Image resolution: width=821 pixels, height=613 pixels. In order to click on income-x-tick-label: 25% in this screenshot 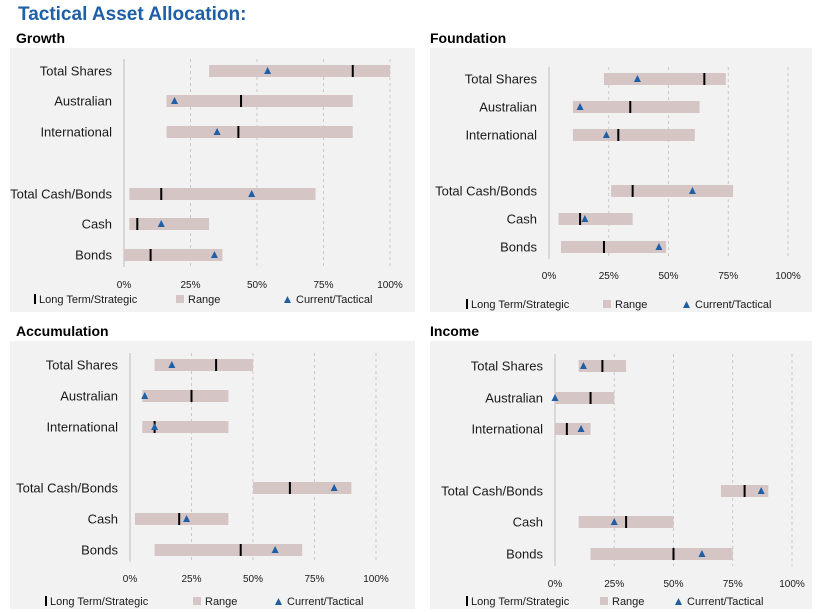, I will do `click(614, 584)`.